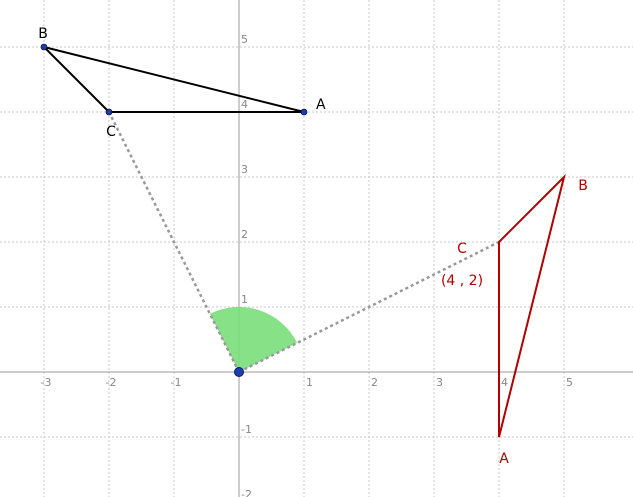  I want to click on y-tick-label: 1, so click(244, 299).